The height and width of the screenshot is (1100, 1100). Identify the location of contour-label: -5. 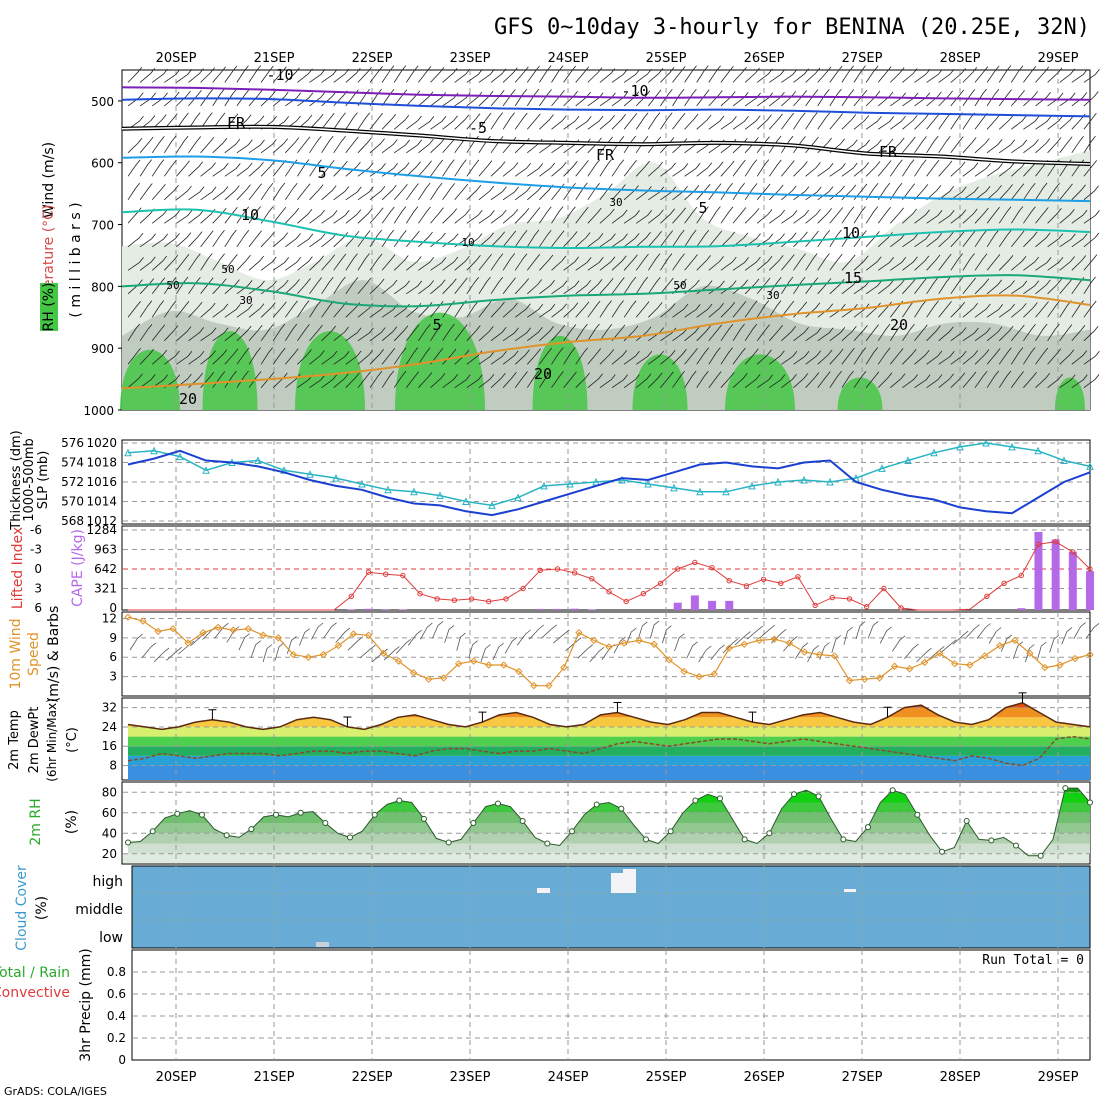
(478, 128).